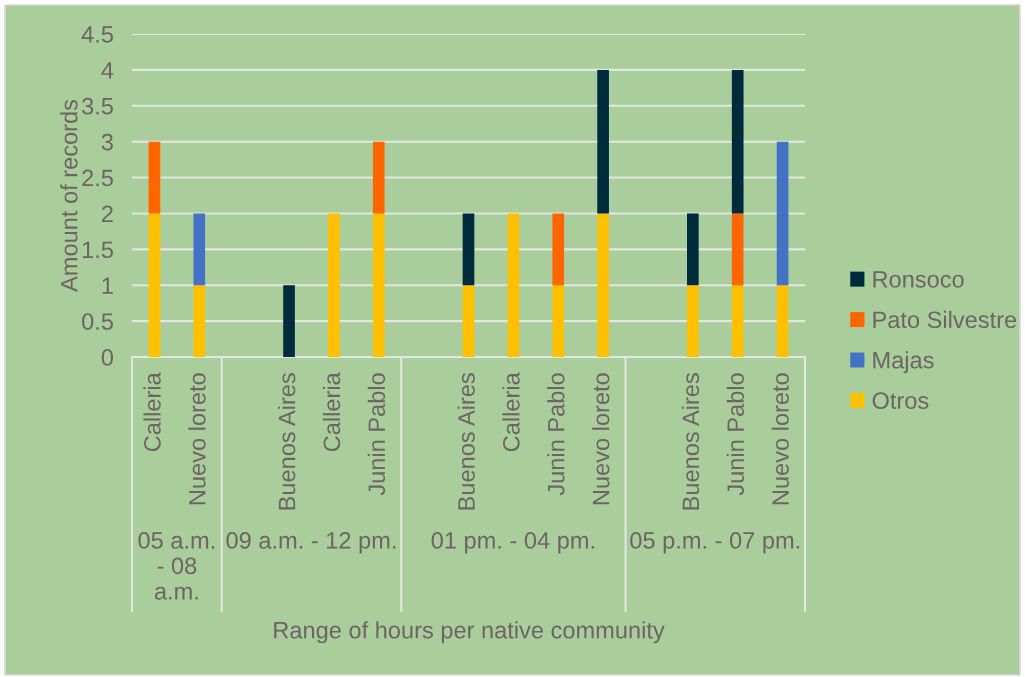 This screenshot has height=677, width=1025. Describe the element at coordinates (97, 321) in the screenshot. I see `y-tick-label: 0.5` at that location.